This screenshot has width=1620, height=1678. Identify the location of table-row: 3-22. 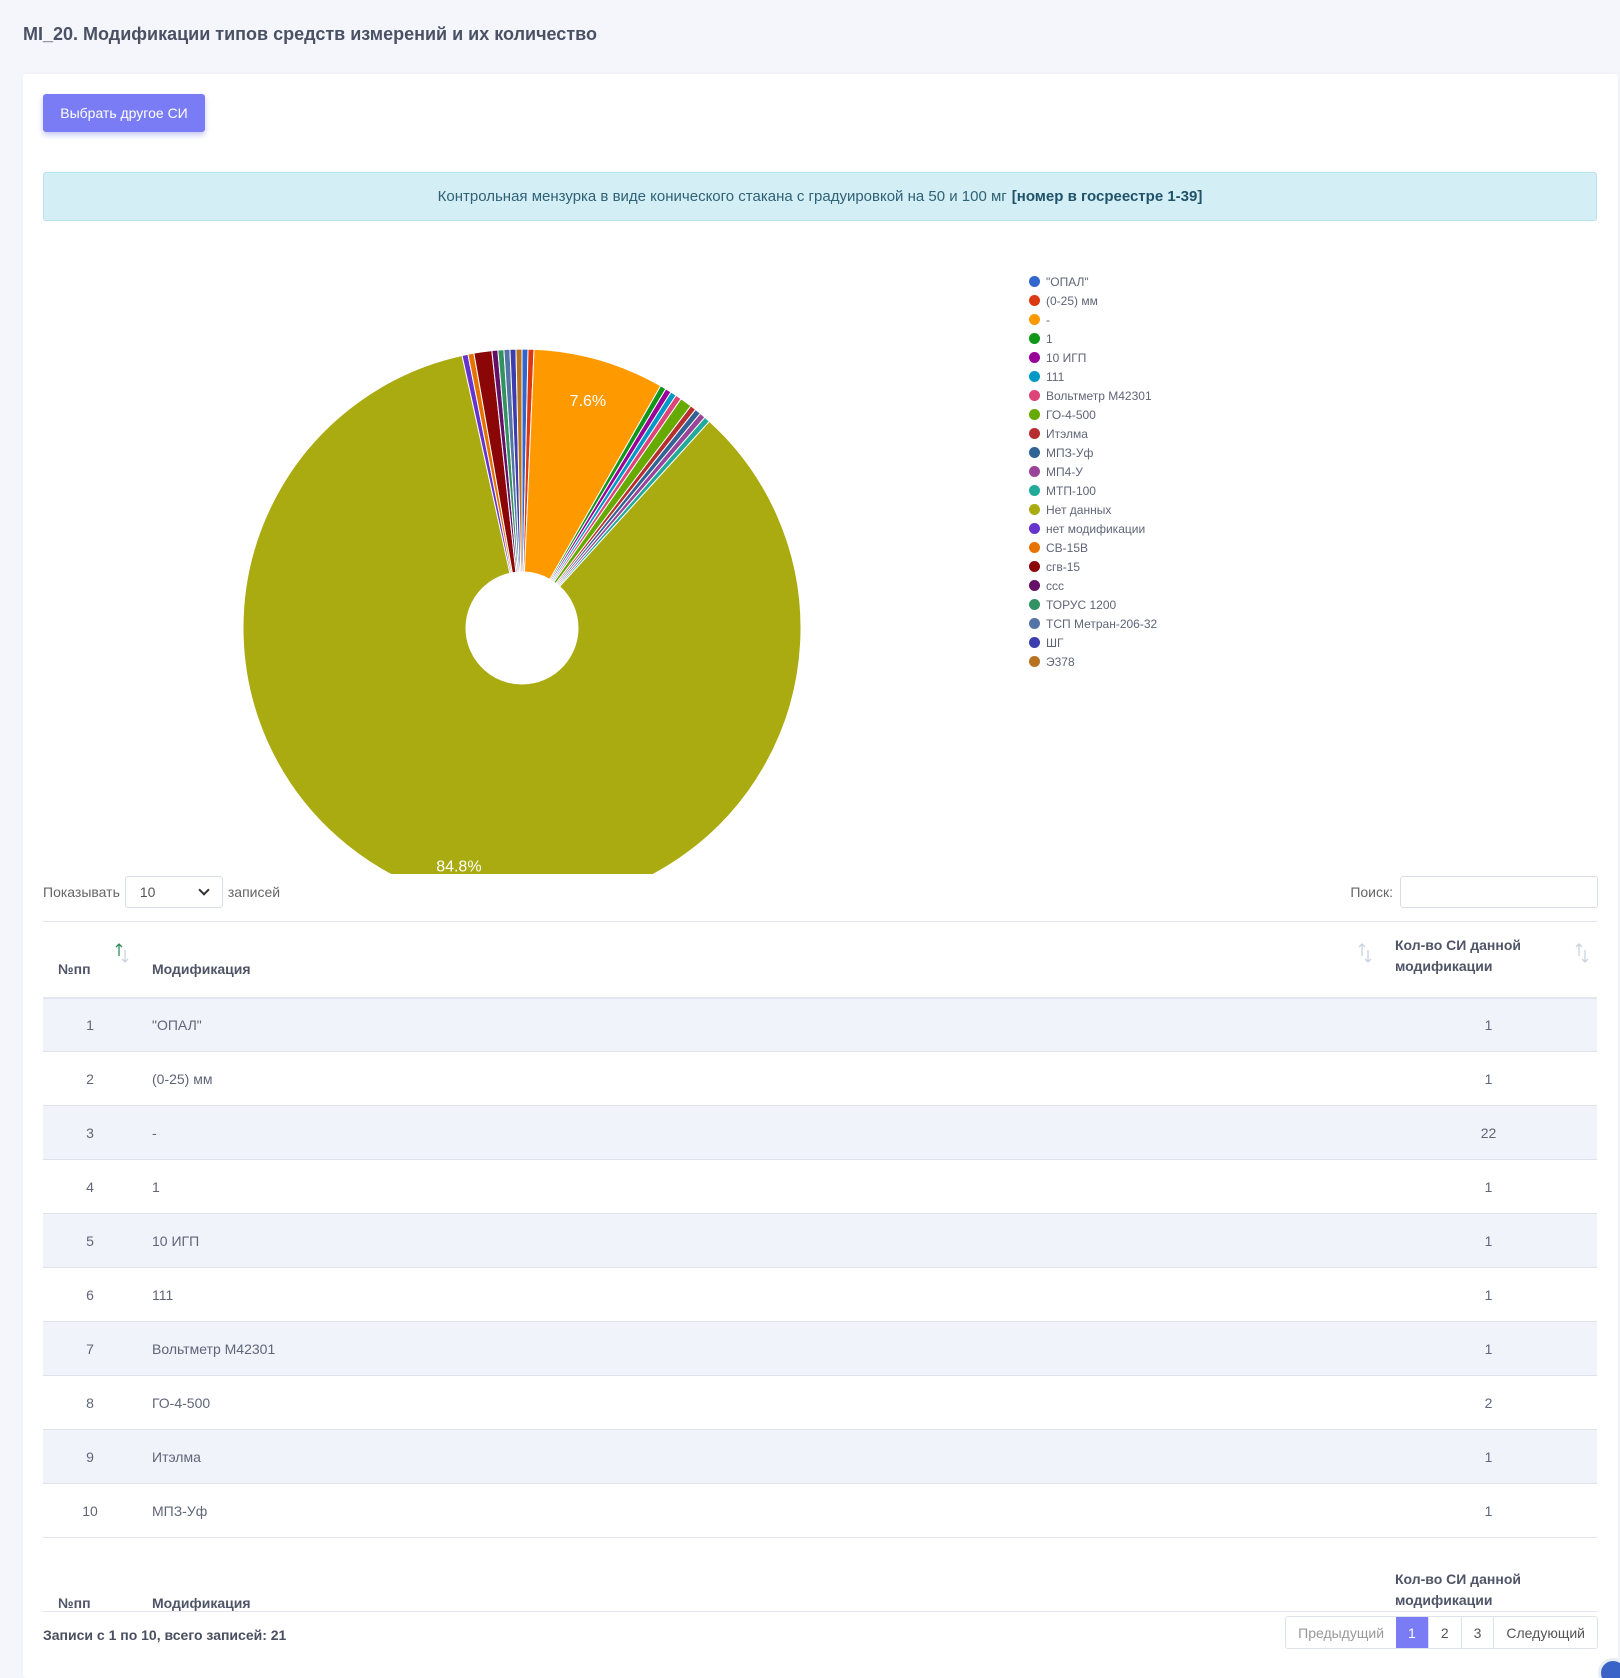
(820, 1132).